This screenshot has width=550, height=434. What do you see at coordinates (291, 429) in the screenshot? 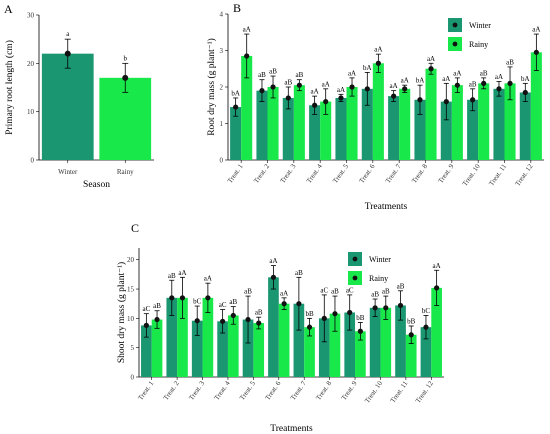
I see `x-axis-title: Treatments` at bounding box center [291, 429].